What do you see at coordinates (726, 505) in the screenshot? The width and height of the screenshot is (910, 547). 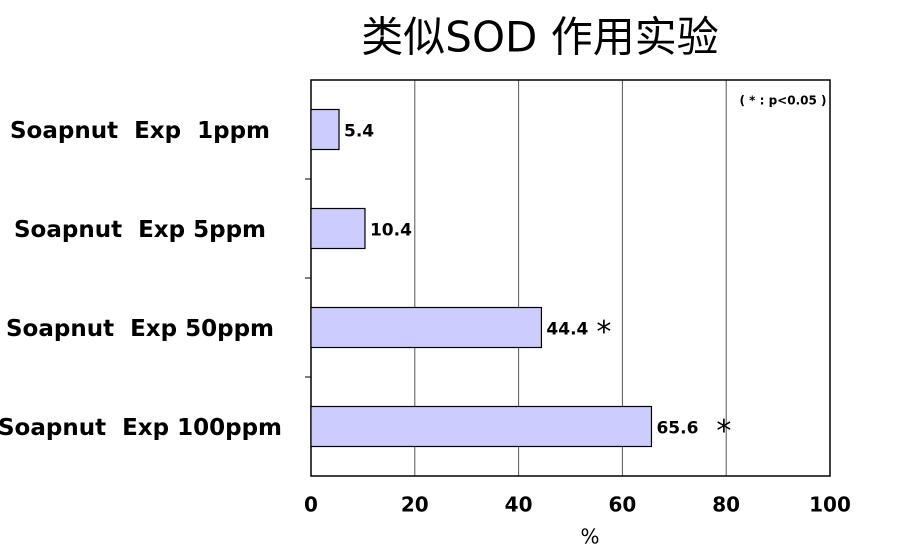 I see `x-tick-label: 80` at bounding box center [726, 505].